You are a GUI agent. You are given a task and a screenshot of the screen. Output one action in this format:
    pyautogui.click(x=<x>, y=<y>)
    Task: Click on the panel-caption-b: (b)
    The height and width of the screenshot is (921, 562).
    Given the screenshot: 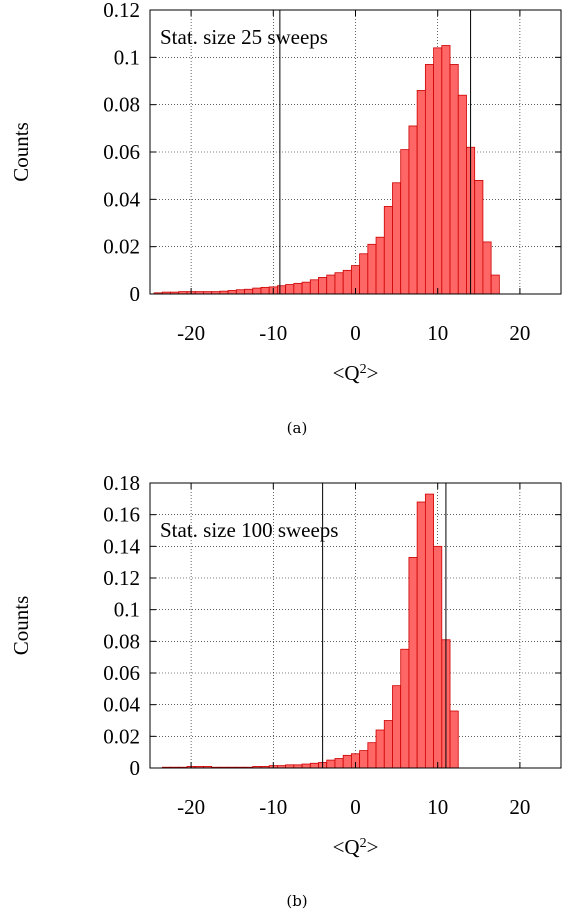 What is the action you would take?
    pyautogui.click(x=296, y=901)
    